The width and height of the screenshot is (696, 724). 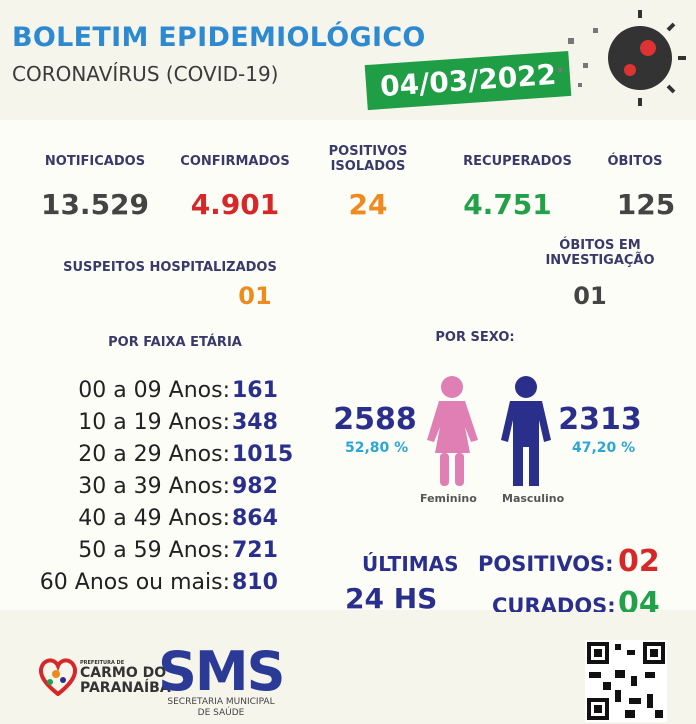 I want to click on age-range: 40 a 49 Anos:, so click(x=154, y=518).